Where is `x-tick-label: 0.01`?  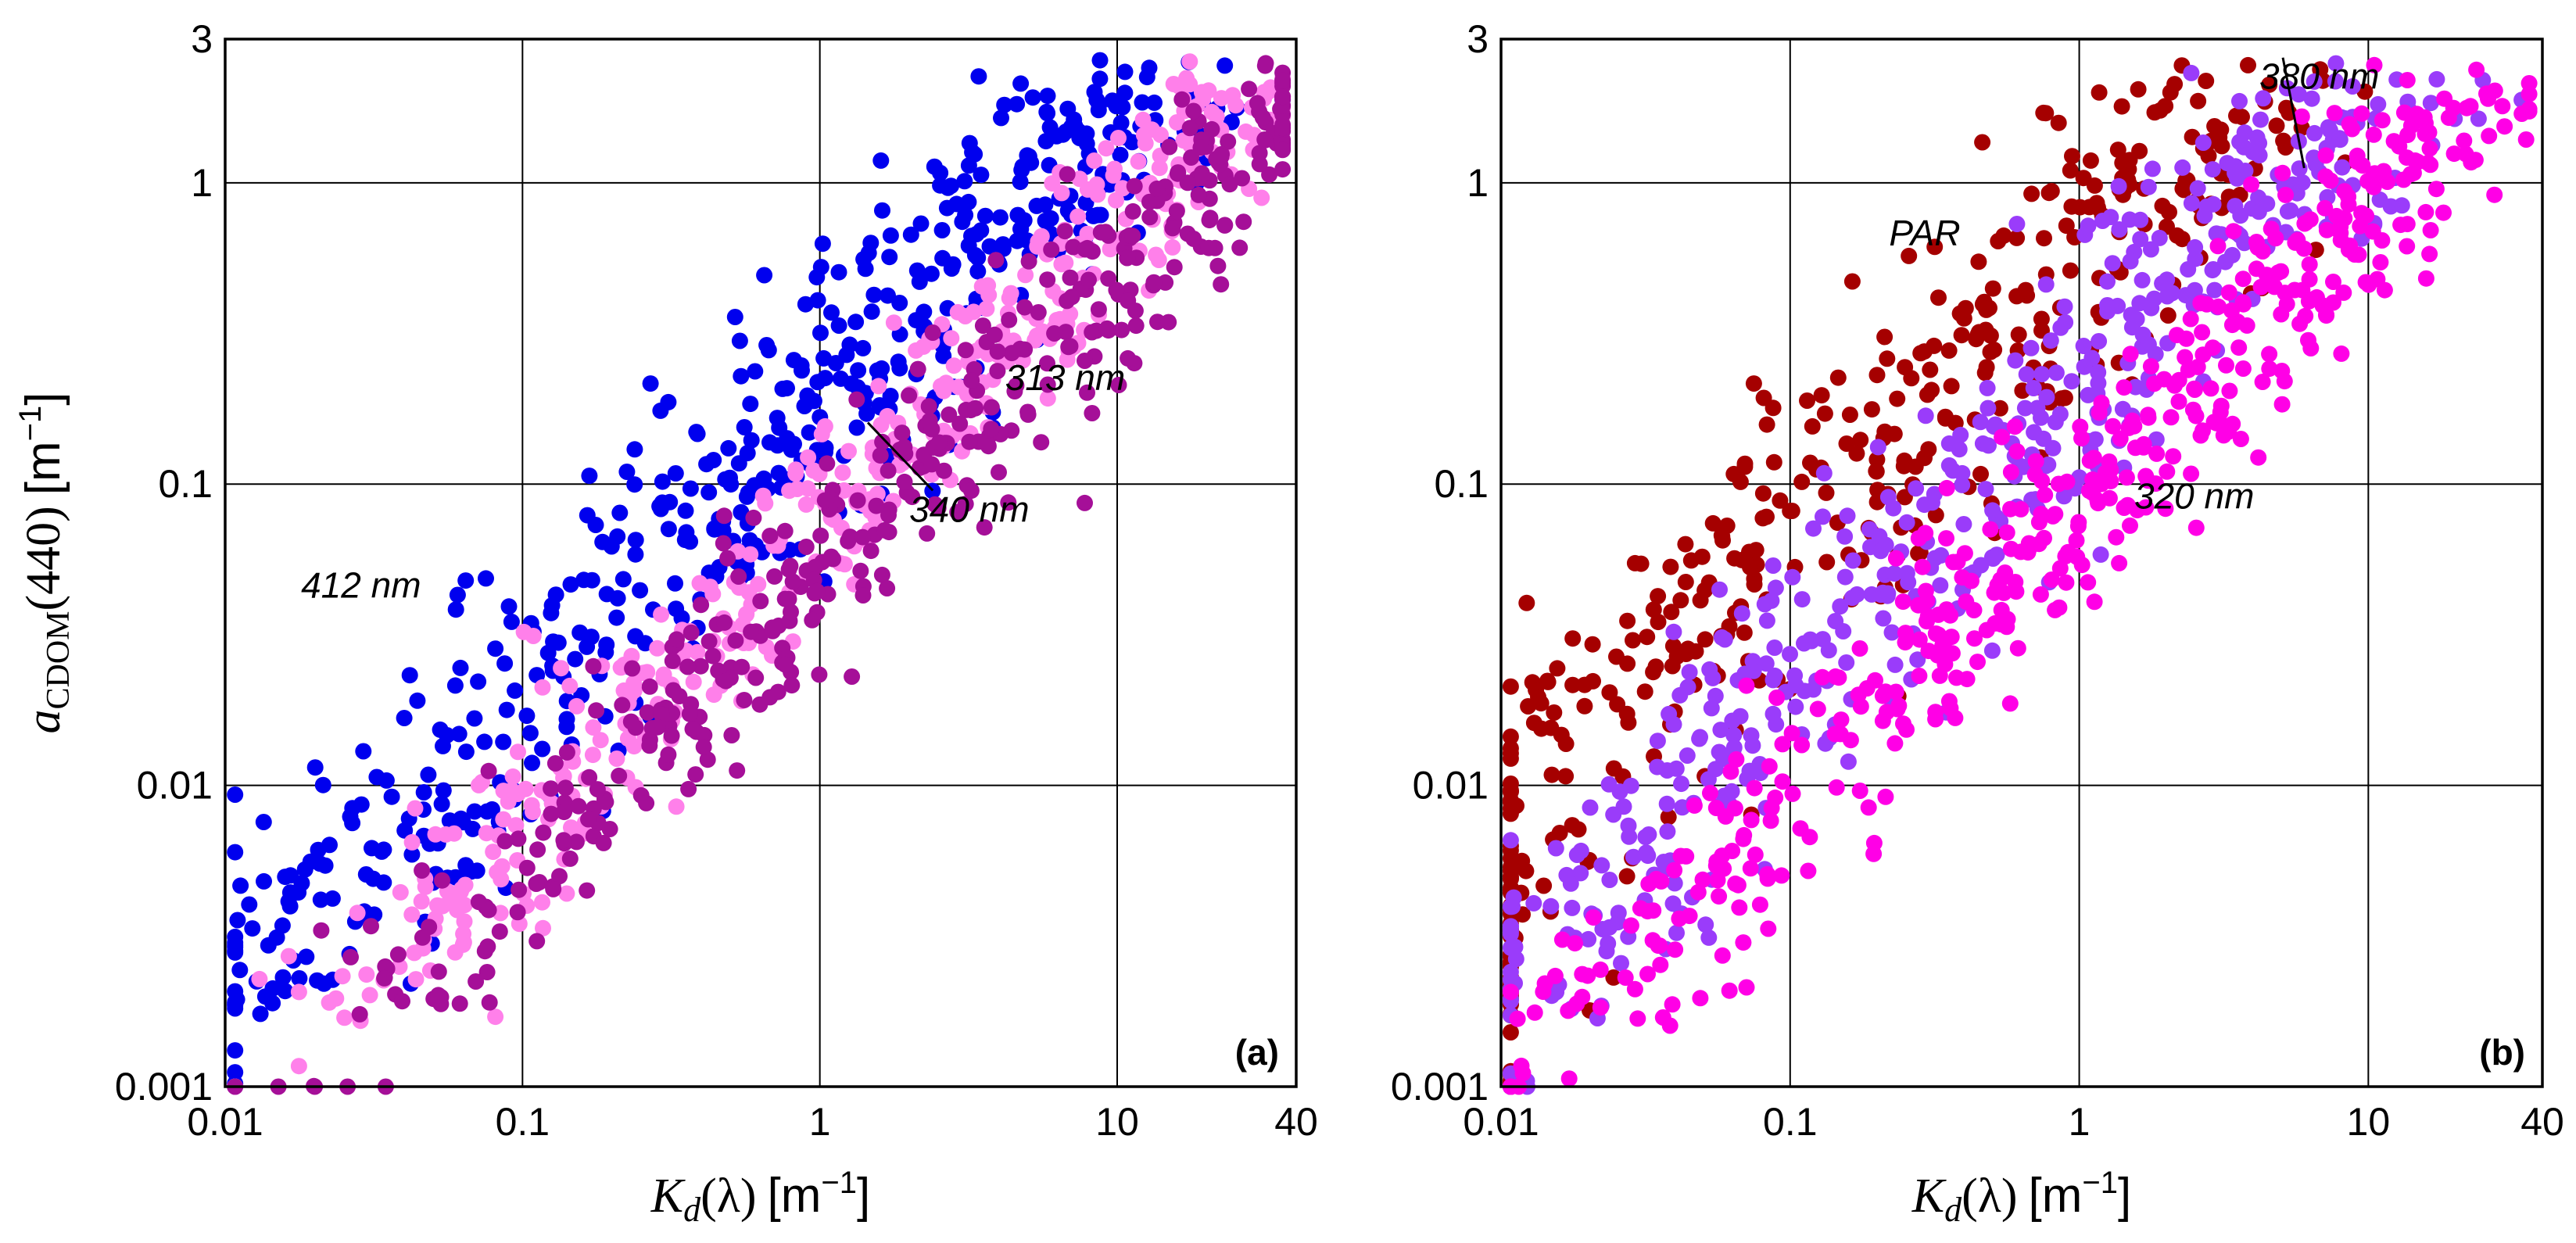
x-tick-label: 0.01 is located at coordinates (1501, 1122).